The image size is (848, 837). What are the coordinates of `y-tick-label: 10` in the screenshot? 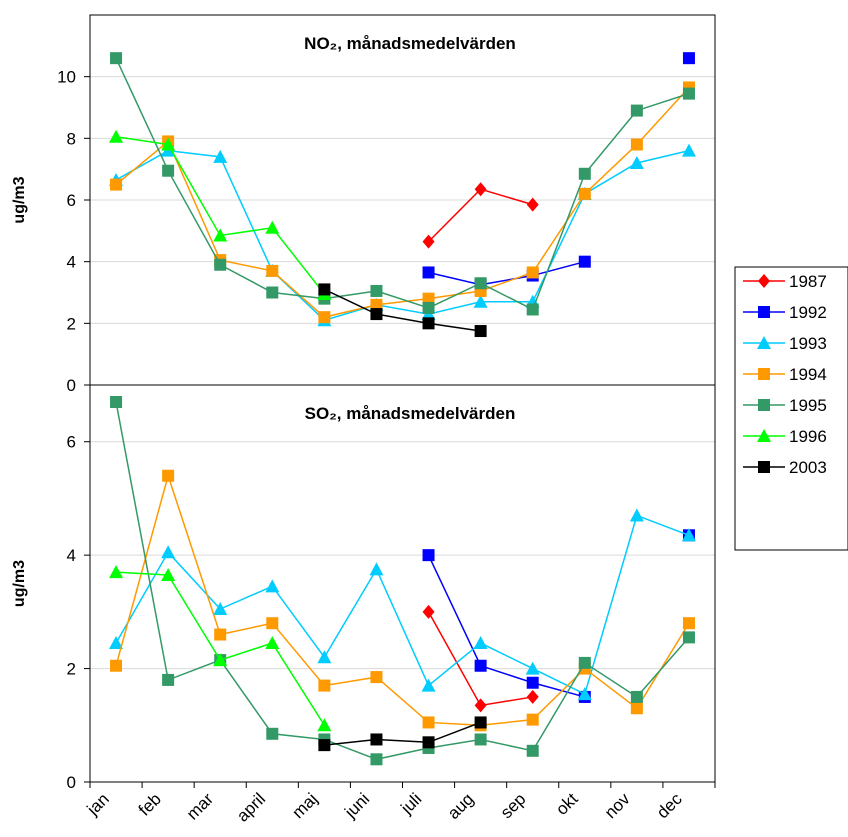 It's located at (66, 77).